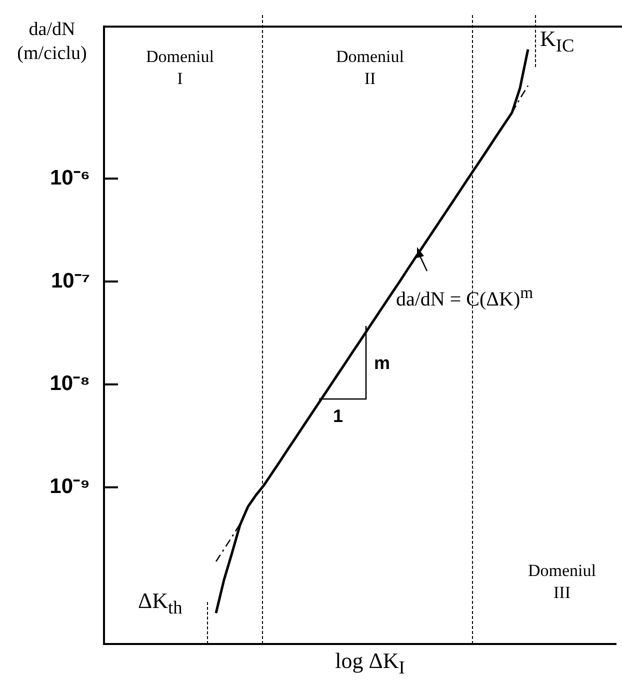  Describe the element at coordinates (557, 41) in the screenshot. I see `annotation: K$_{IC}$` at that location.